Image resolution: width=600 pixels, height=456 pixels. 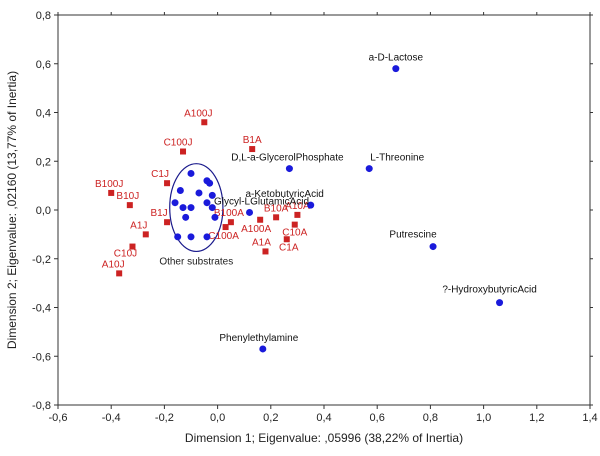 What do you see at coordinates (289, 247) in the screenshot?
I see `sample-point-label: C1A` at bounding box center [289, 247].